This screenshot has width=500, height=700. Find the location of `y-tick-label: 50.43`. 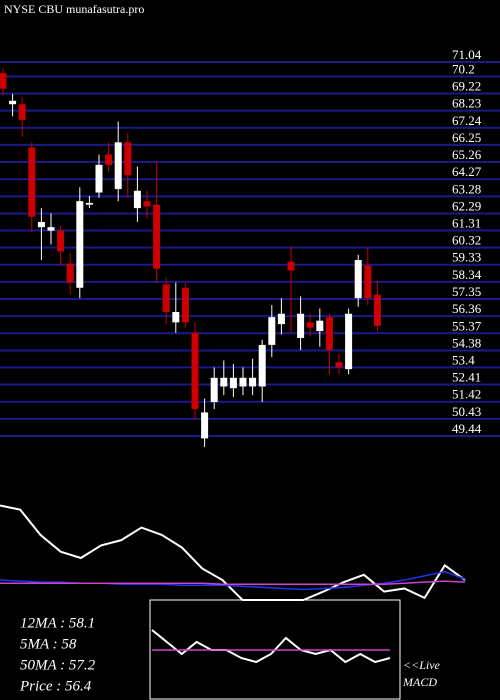

y-tick-label: 50.43 is located at coordinates (466, 411).